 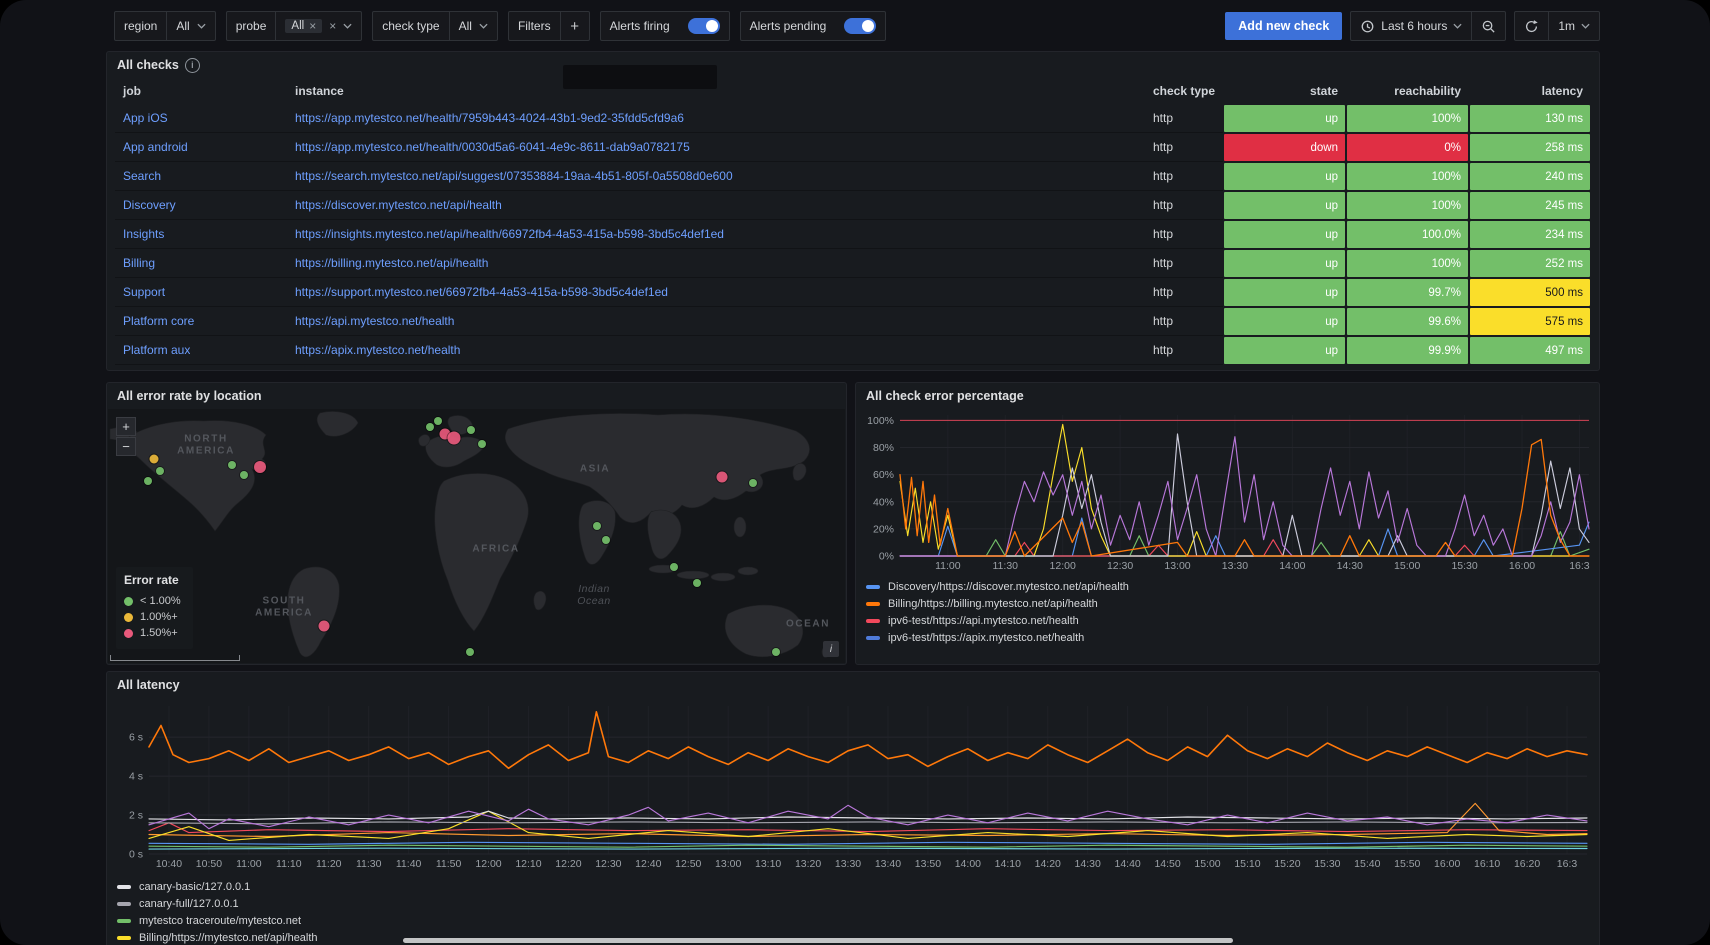 What do you see at coordinates (145, 118) in the screenshot?
I see `job-link: App iOS` at bounding box center [145, 118].